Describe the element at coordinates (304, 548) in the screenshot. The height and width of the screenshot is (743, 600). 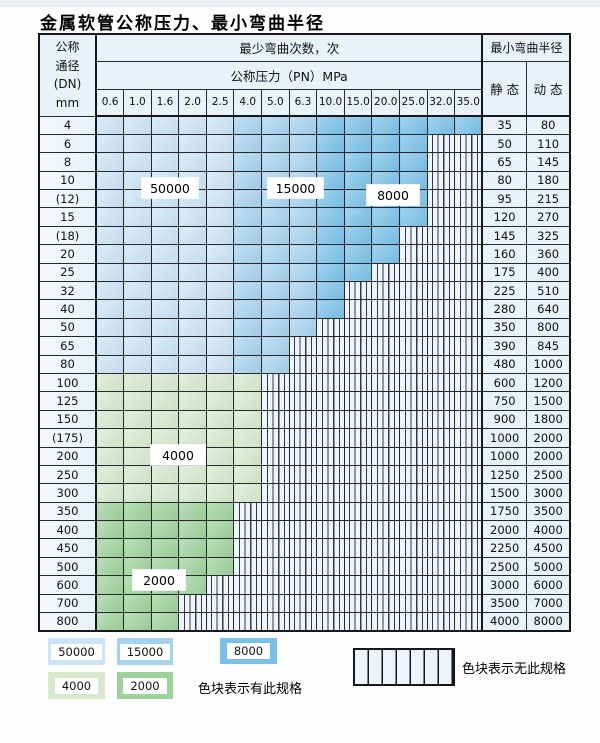
I see `table-row-dn-450: 450 2250 4500` at that location.